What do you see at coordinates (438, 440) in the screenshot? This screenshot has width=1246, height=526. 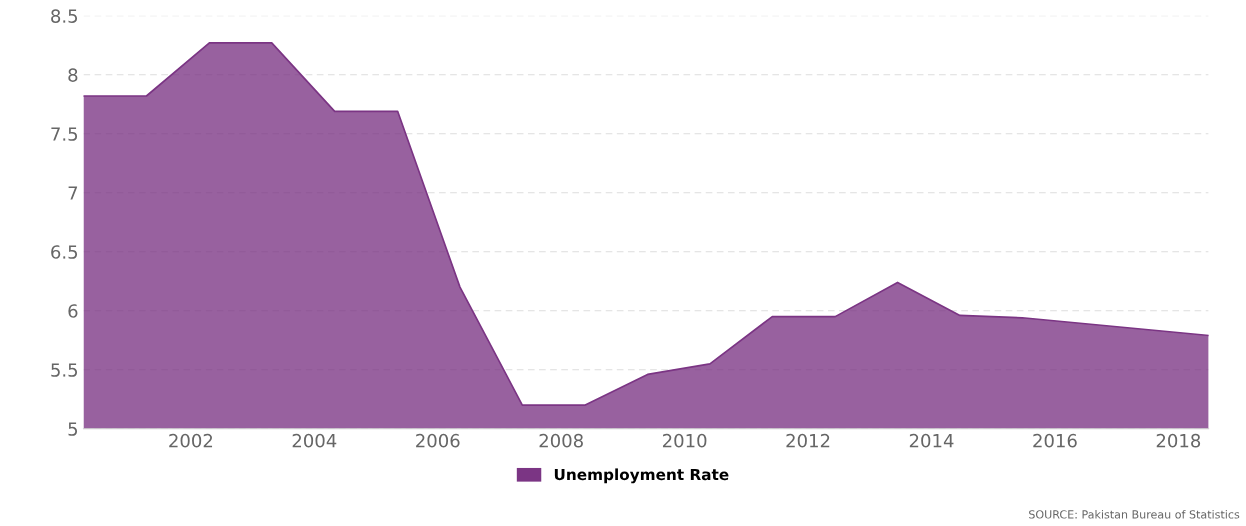 I see `x-tick-label: 2006` at bounding box center [438, 440].